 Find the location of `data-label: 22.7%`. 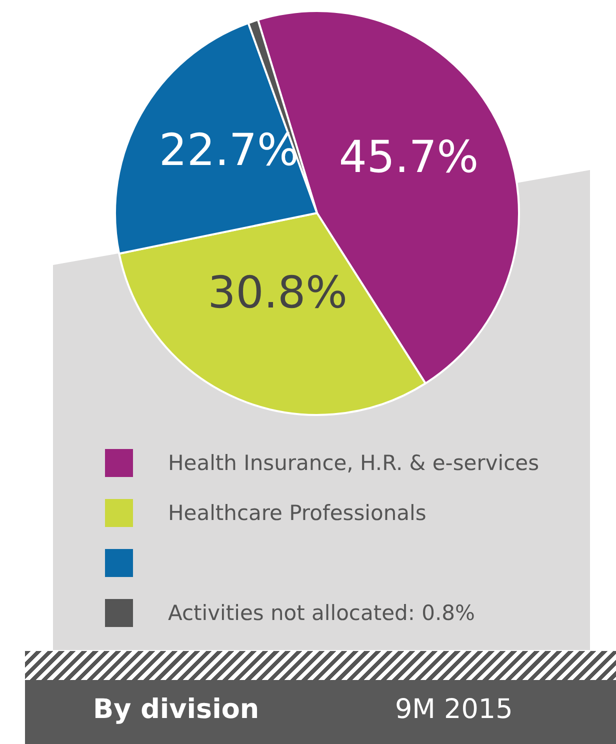

data-label: 22.7% is located at coordinates (228, 150).